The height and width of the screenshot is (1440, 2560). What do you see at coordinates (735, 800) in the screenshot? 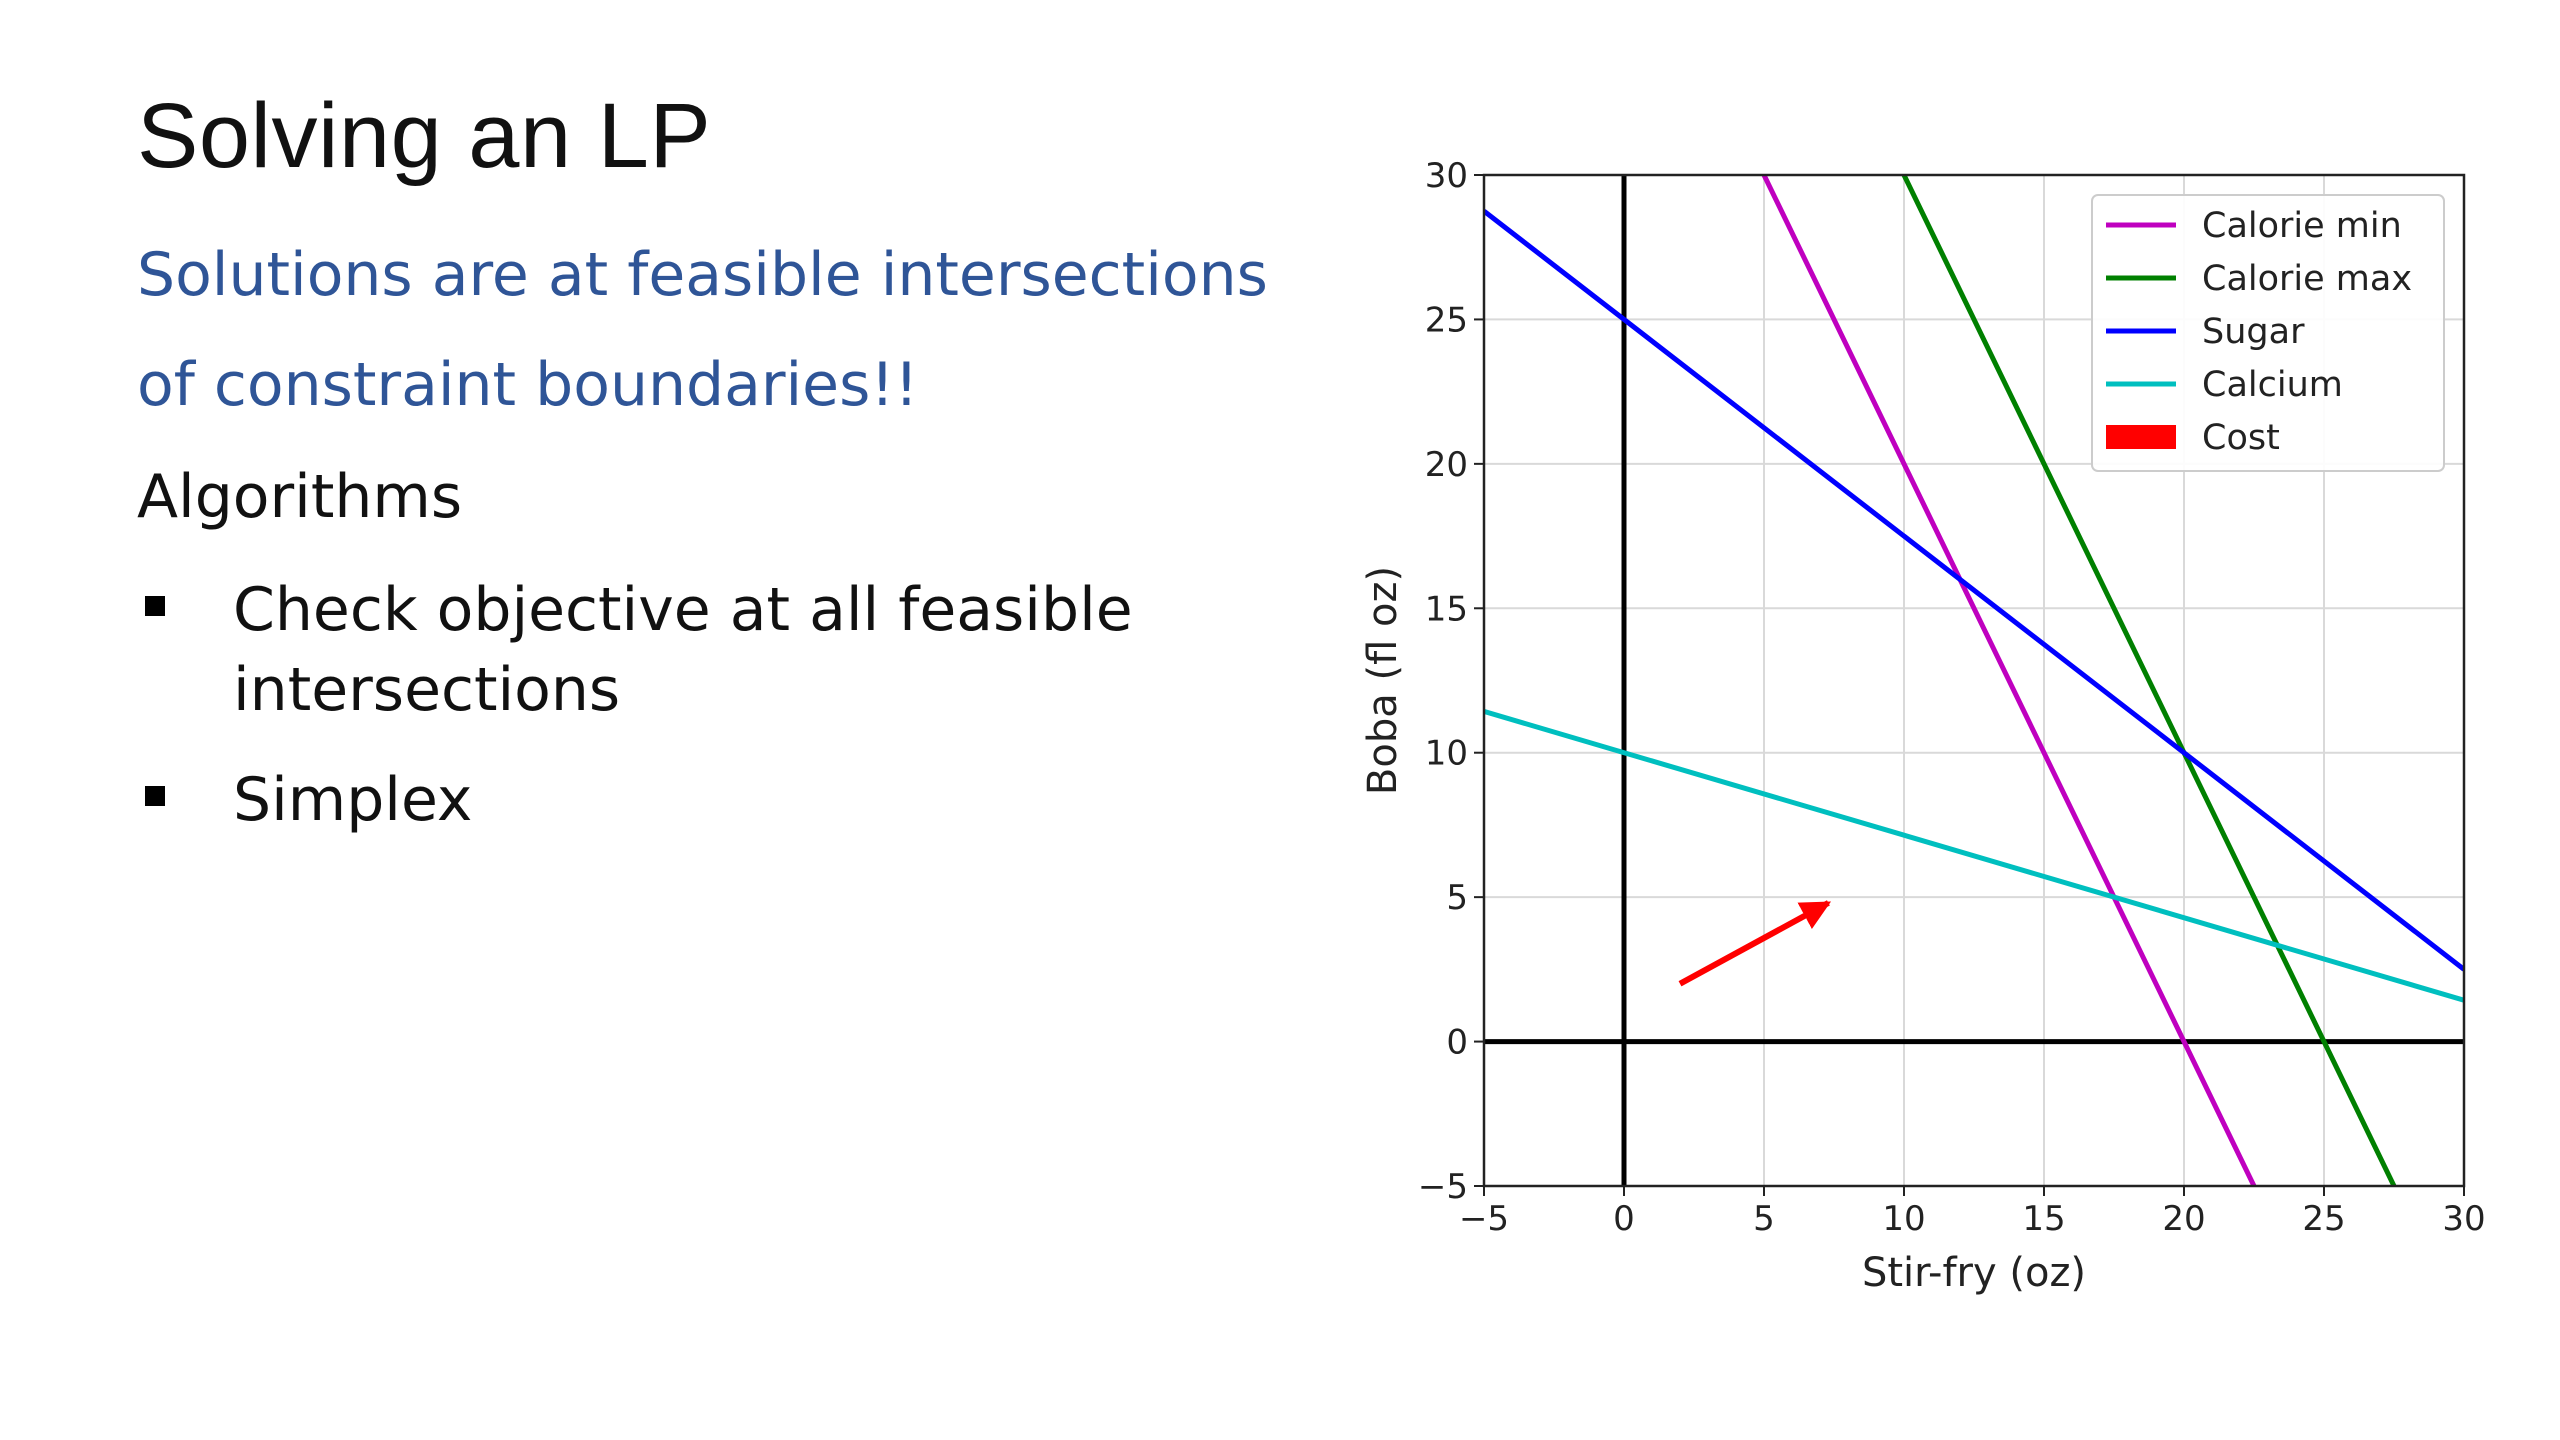
I see `bullet-item-simplex: Simplex` at bounding box center [735, 800].